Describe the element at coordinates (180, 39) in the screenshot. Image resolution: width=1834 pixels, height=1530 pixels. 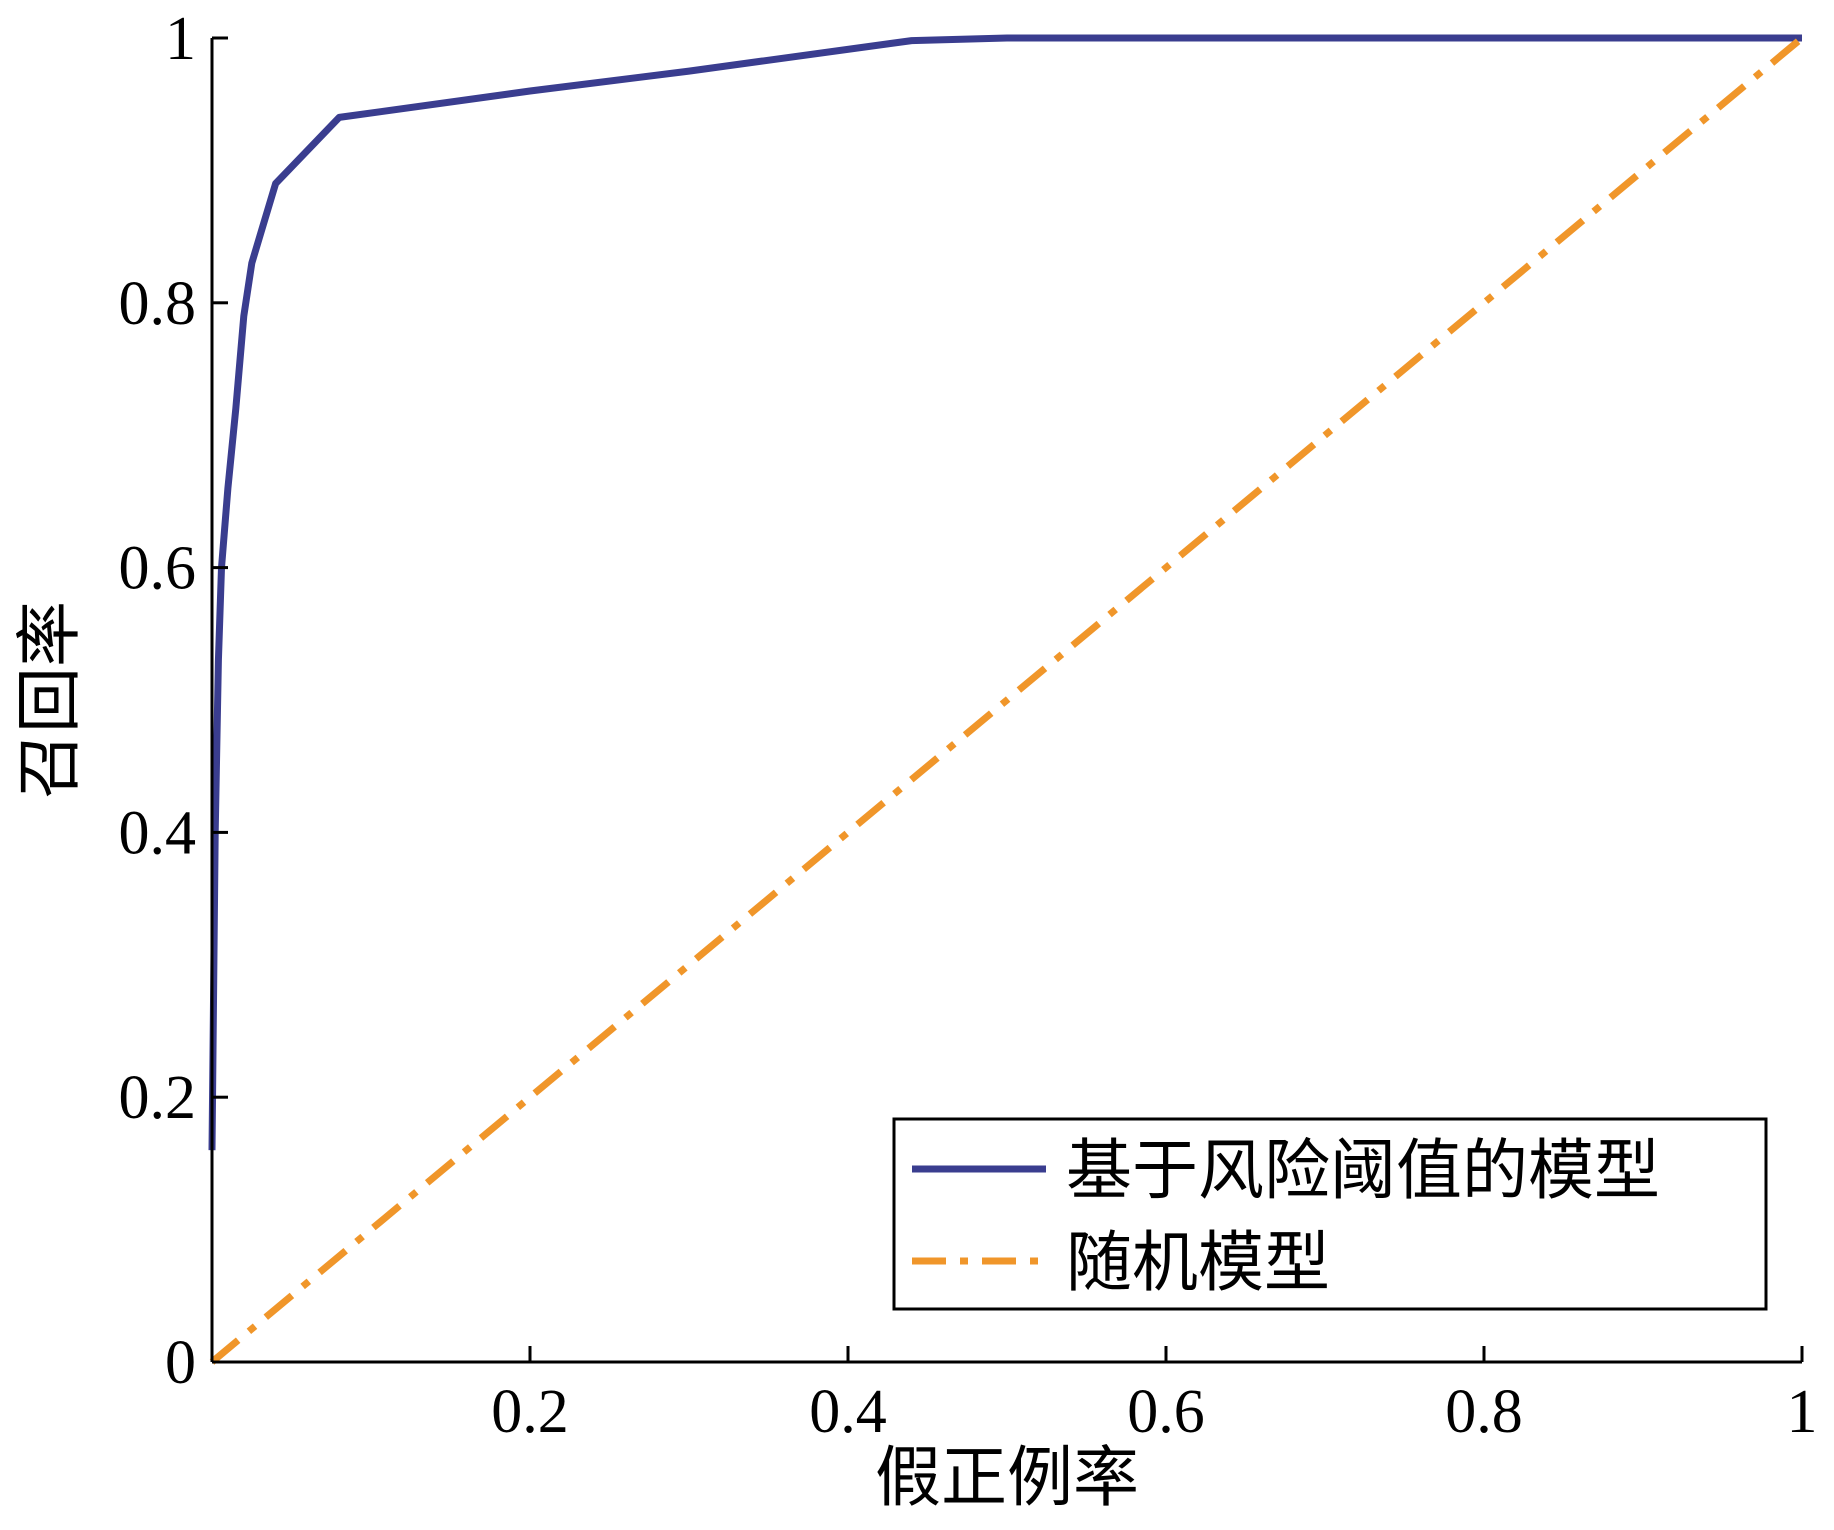
I see `y-tick-label: 1` at that location.